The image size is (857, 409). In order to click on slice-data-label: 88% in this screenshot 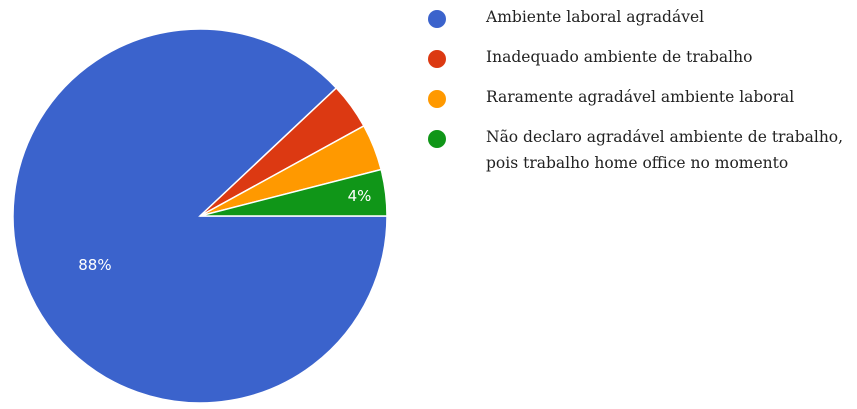, I will do `click(94, 265)`.